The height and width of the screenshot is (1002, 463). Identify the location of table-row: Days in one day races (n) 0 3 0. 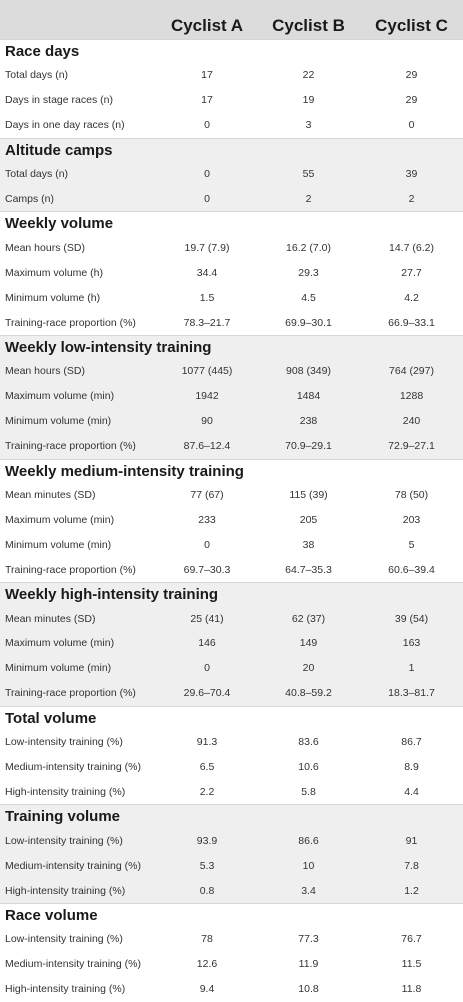
(231, 125).